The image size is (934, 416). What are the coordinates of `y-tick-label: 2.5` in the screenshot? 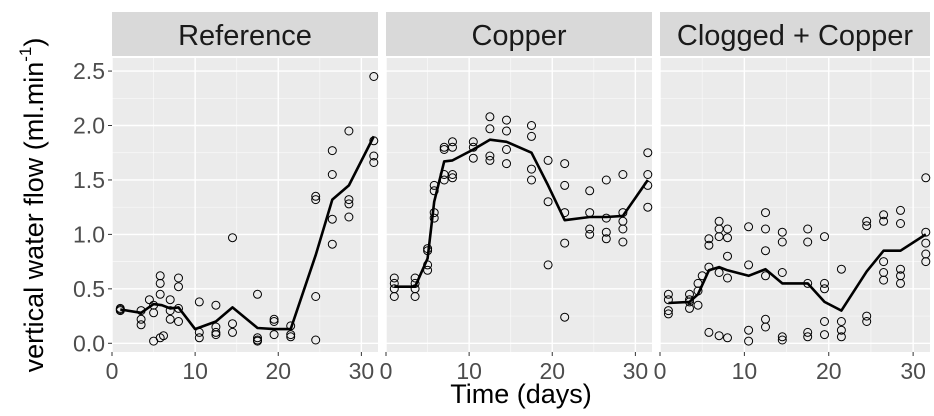 It's located at (89, 71).